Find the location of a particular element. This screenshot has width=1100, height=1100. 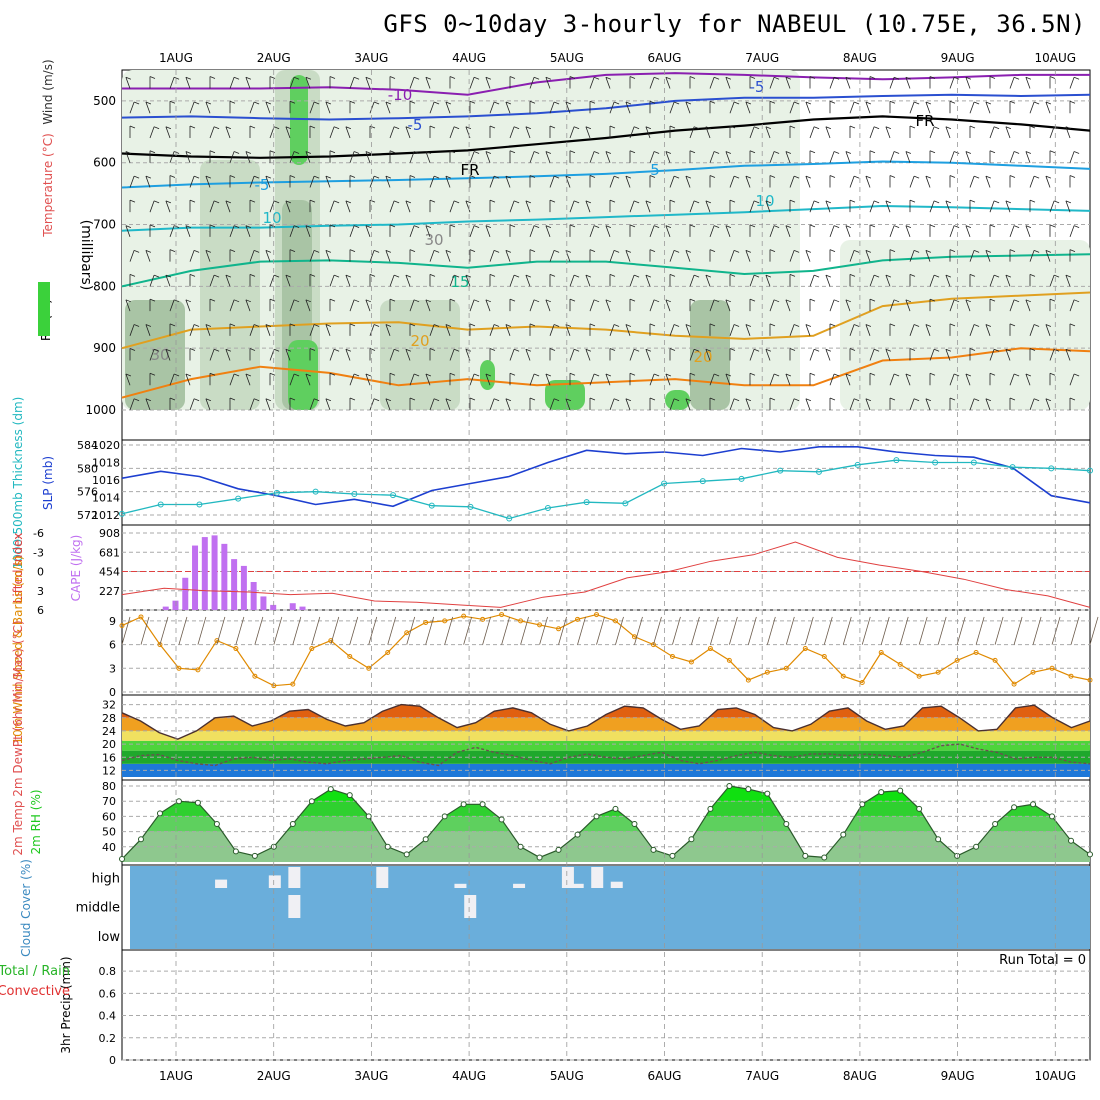

slp-tick-label: 1014 is located at coordinates (106, 498).